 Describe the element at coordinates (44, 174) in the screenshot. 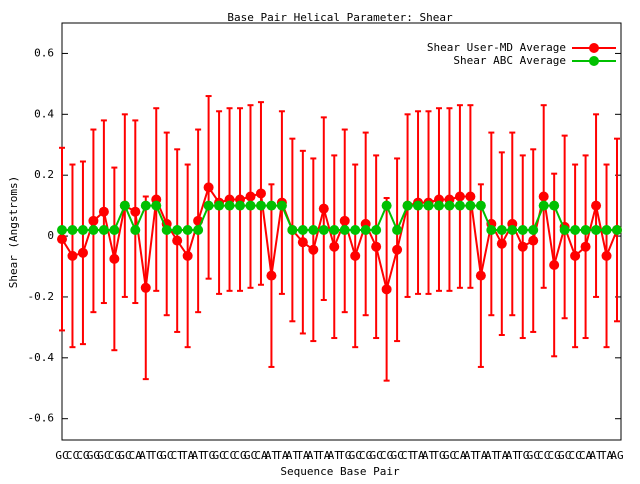

I see `y-tick-label: 0.2` at that location.